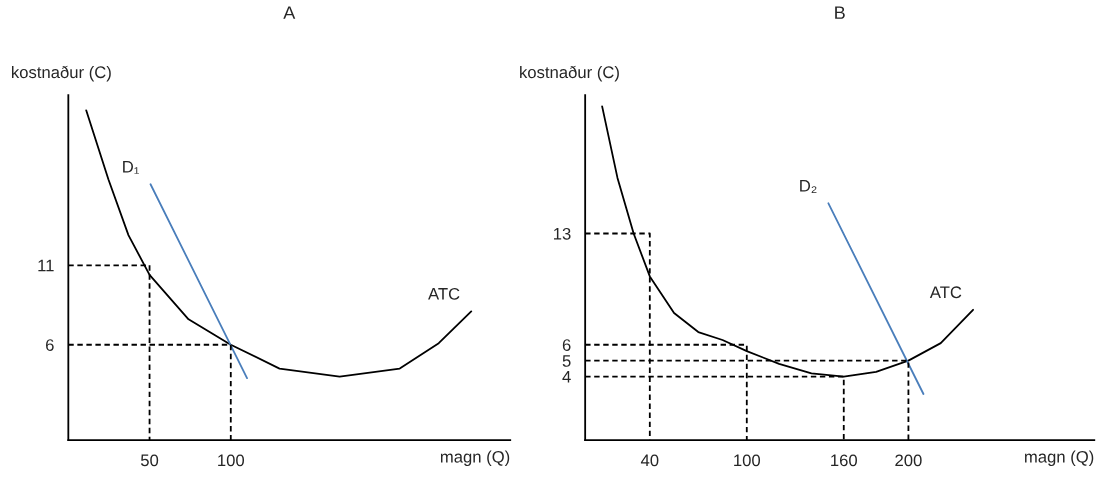  What do you see at coordinates (46, 265) in the screenshot?
I see `y-tick-label: 11` at bounding box center [46, 265].